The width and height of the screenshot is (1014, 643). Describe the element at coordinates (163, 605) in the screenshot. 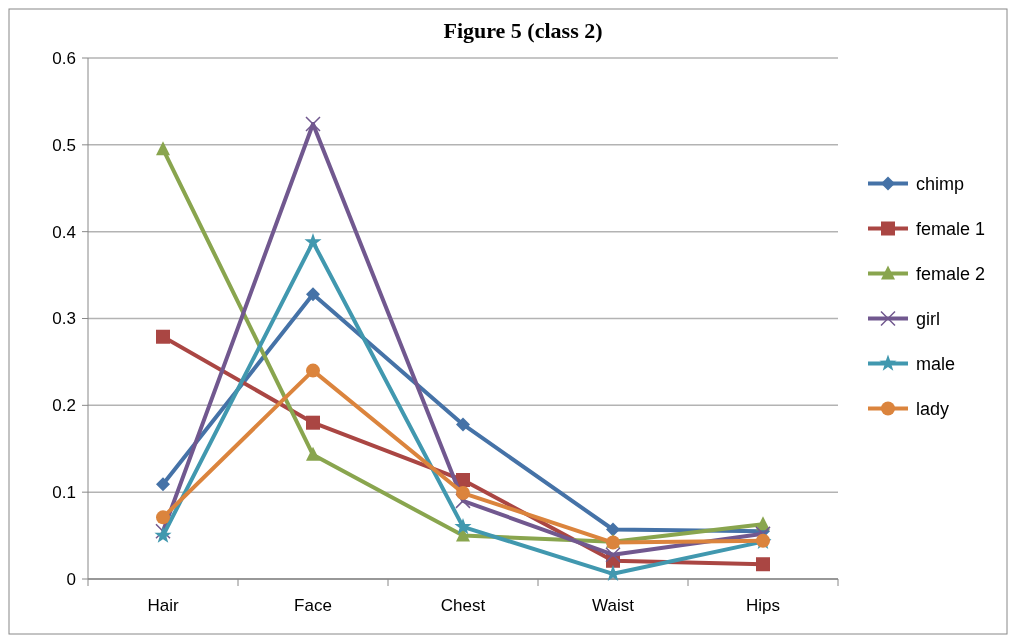

I see `x-tick-label: Hair` at that location.